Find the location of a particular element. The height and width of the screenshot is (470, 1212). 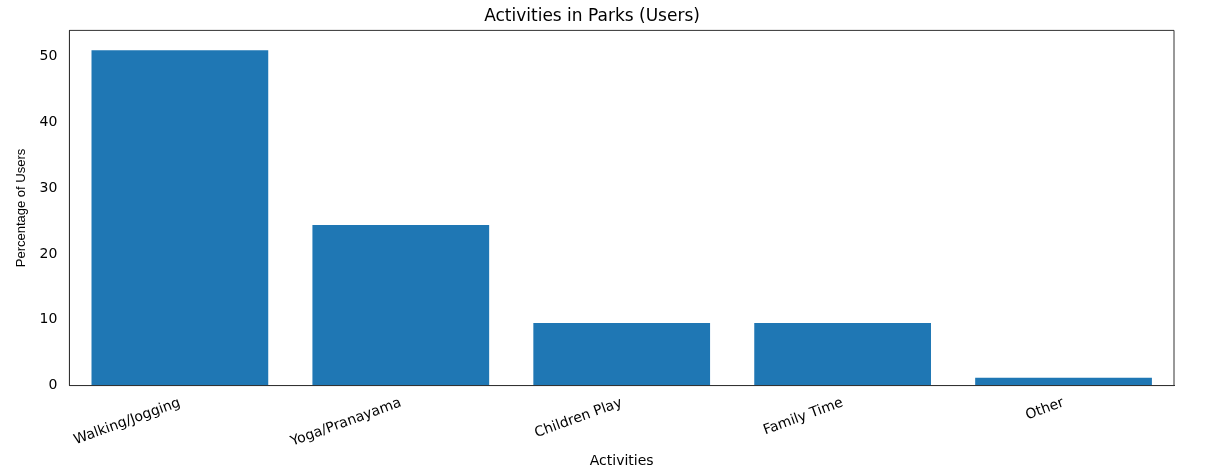

y-tick-label: 10 is located at coordinates (48, 318).